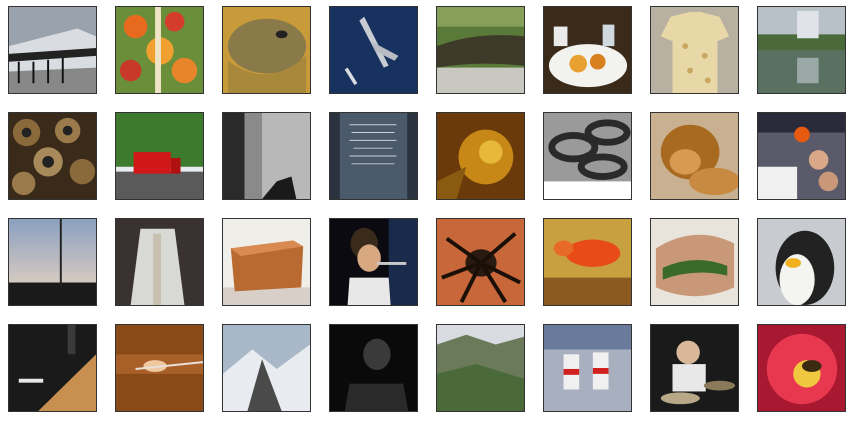 The height and width of the screenshot is (421, 850). What do you see at coordinates (801, 50) in the screenshot?
I see `lake-reflection-image` at bounding box center [801, 50].